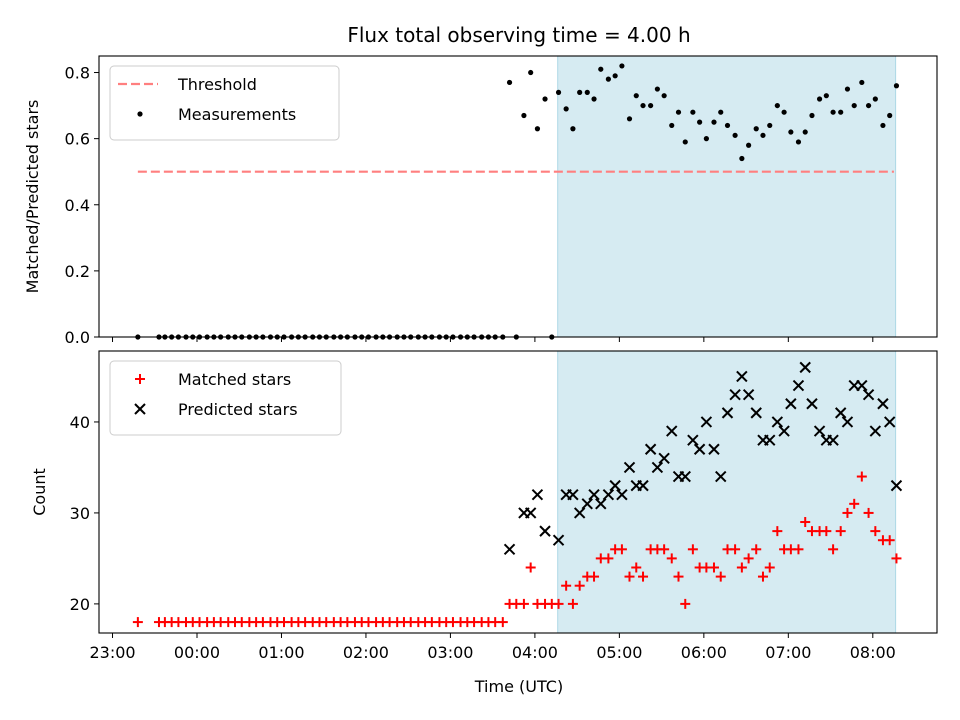 Image resolution: width=960 pixels, height=720 pixels. Describe the element at coordinates (619, 652) in the screenshot. I see `x-tick-label: 05:00` at that location.